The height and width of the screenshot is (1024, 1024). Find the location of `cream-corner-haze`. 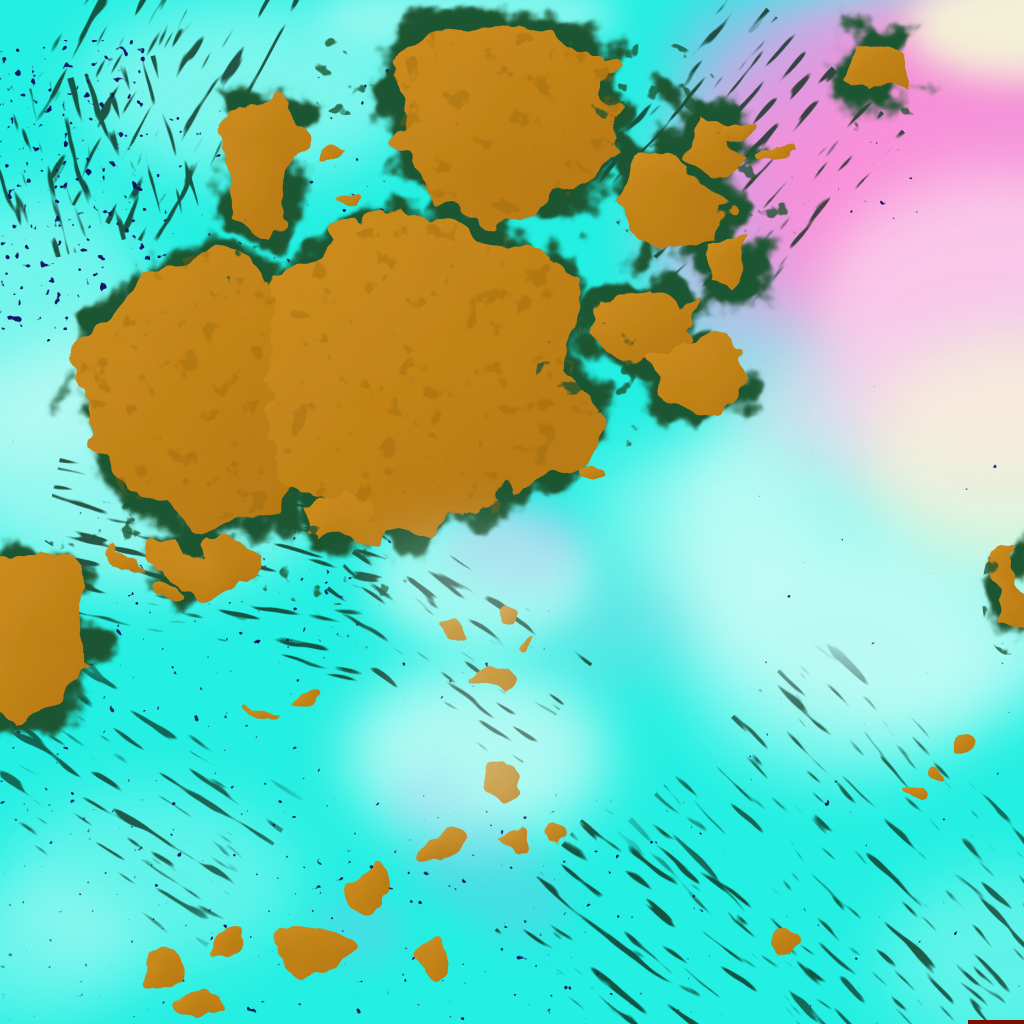

cream-corner-haze is located at coordinates (965, 40).